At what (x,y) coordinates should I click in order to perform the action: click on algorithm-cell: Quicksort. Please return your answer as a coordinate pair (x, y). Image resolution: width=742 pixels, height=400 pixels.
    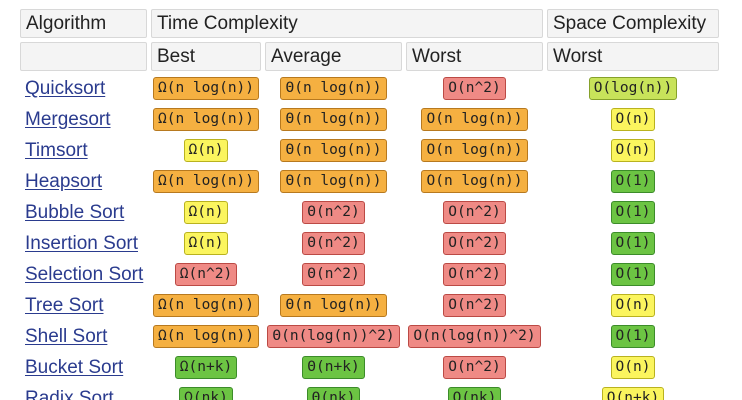
    Looking at the image, I should click on (83, 88).